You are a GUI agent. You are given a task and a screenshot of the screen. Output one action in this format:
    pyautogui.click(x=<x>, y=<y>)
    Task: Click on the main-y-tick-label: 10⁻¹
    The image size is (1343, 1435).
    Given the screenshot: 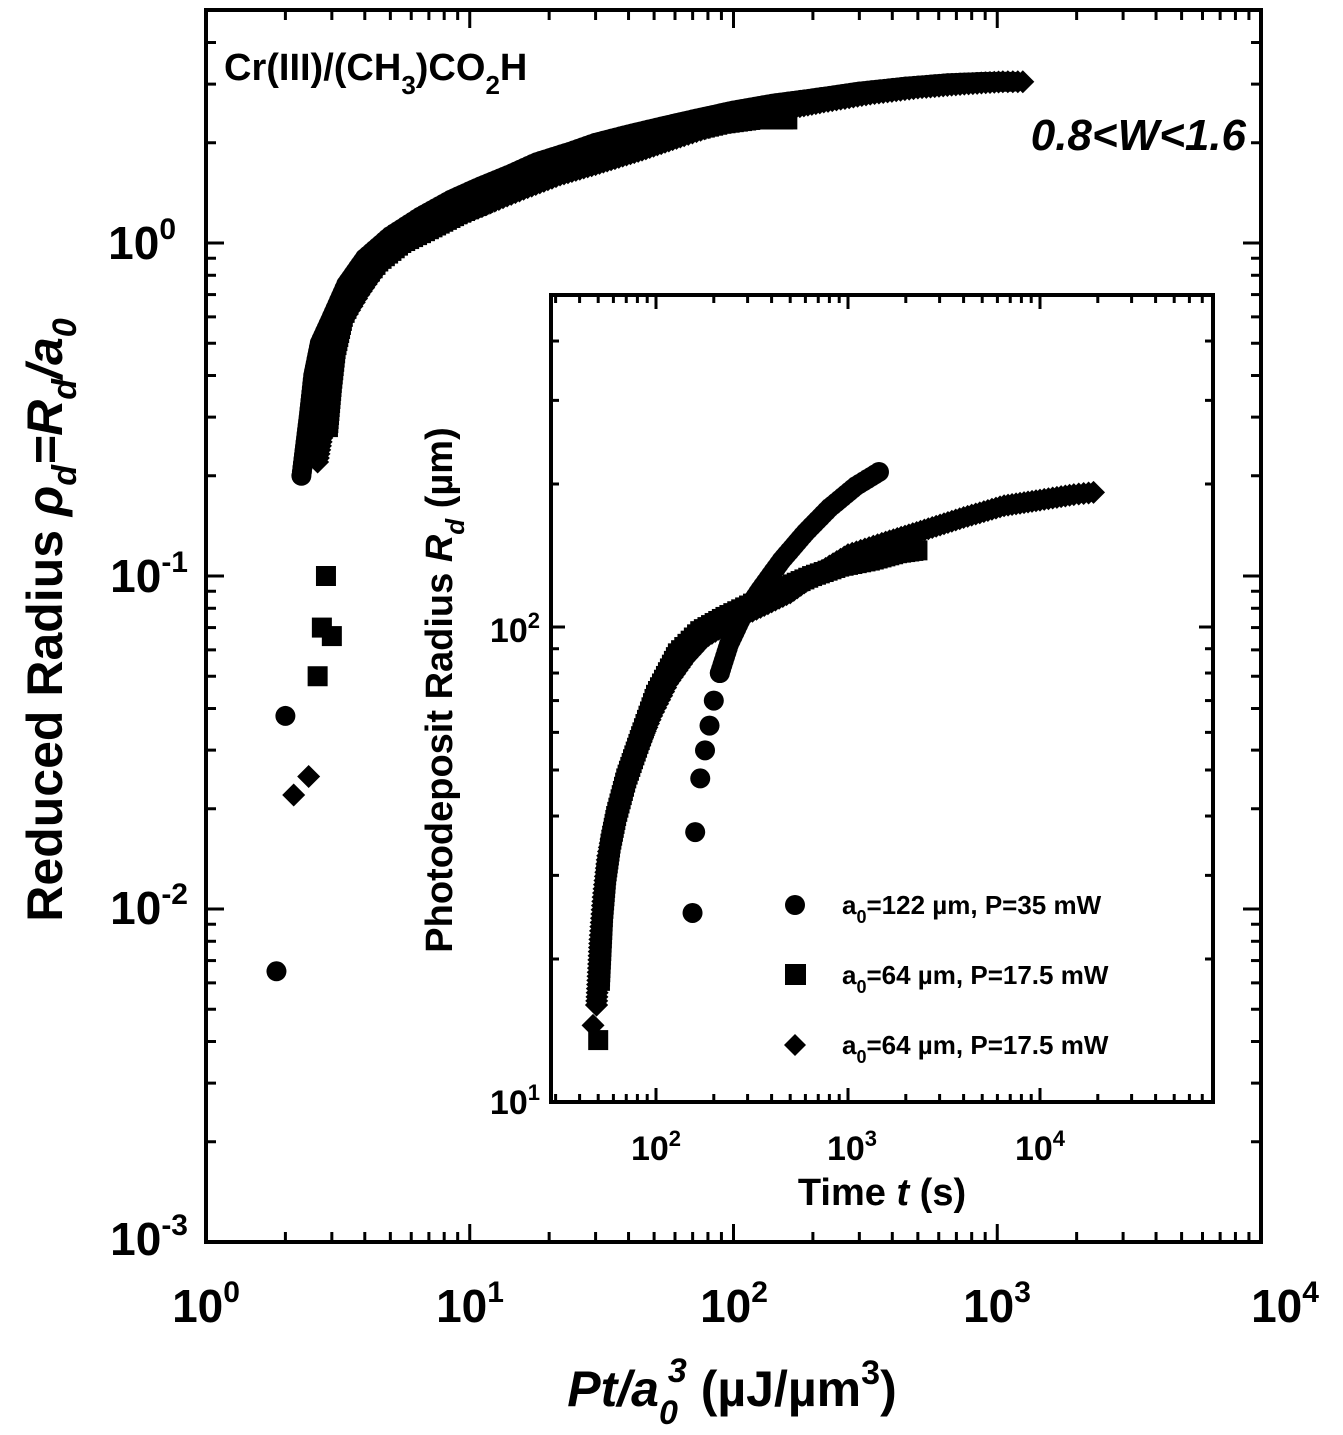 What is the action you would take?
    pyautogui.click(x=149, y=574)
    